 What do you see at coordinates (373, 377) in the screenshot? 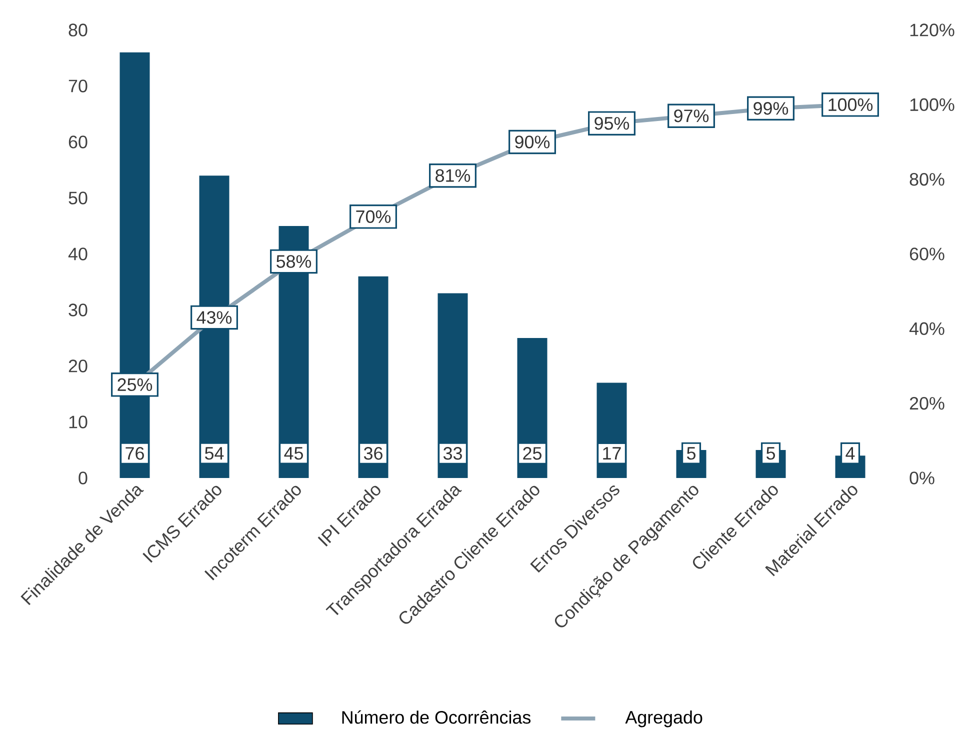
I see `bar` at bounding box center [373, 377].